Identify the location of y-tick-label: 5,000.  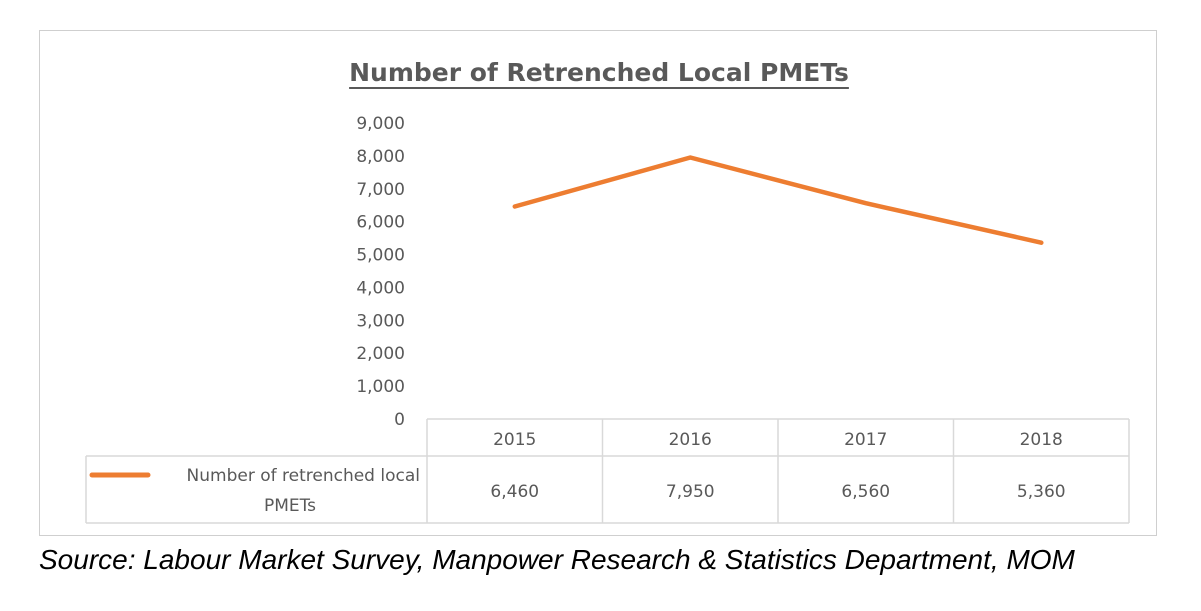
(380, 256).